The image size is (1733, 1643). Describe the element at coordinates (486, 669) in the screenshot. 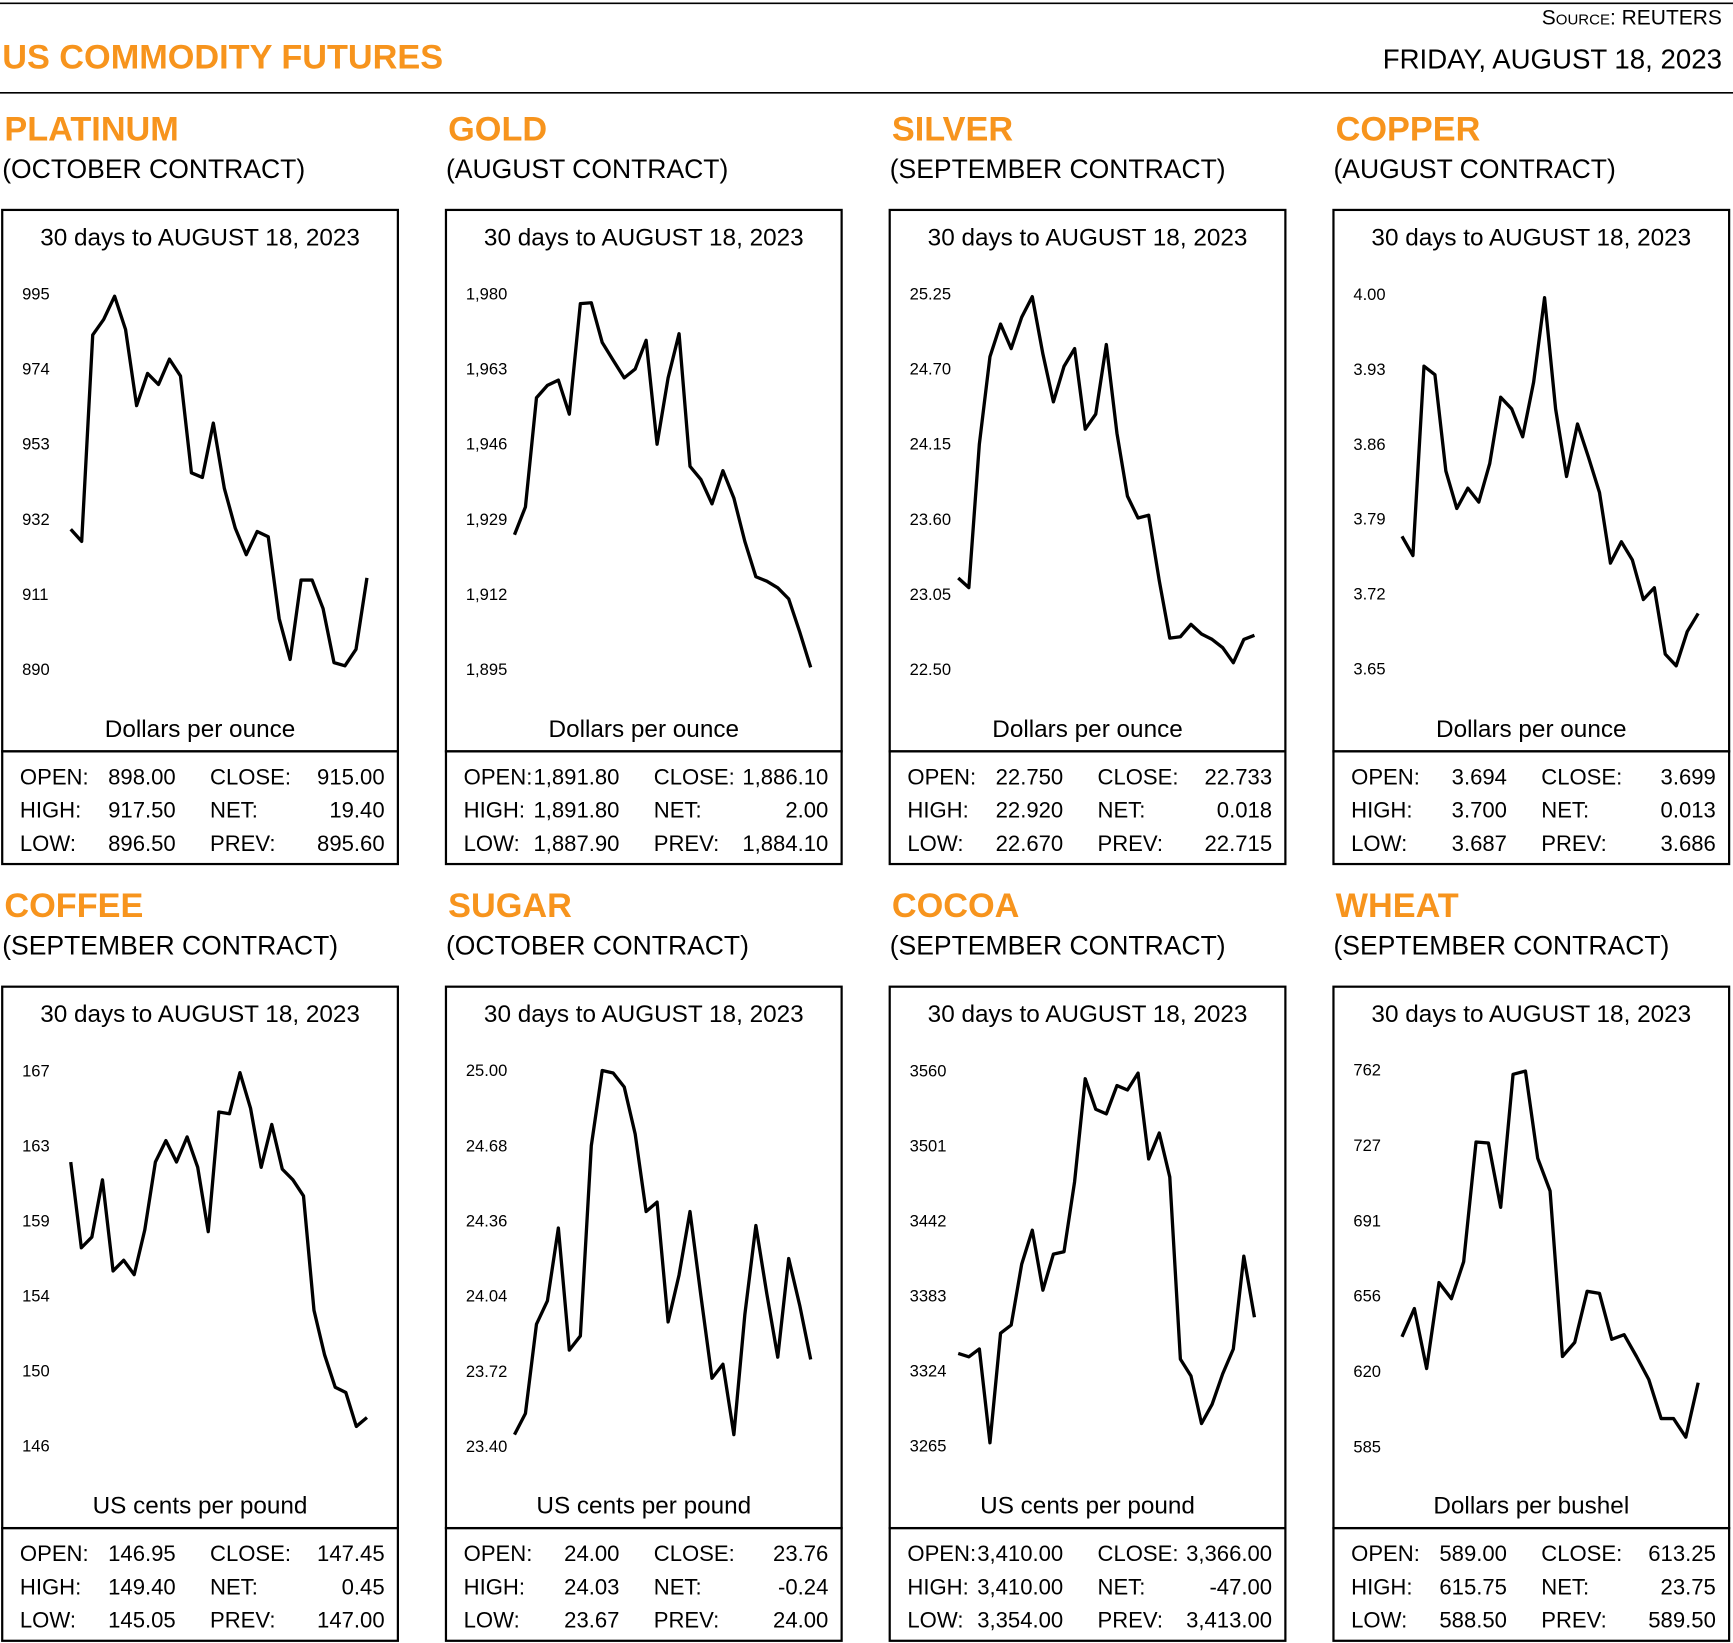

I see `y-tick-label: 1,895` at that location.